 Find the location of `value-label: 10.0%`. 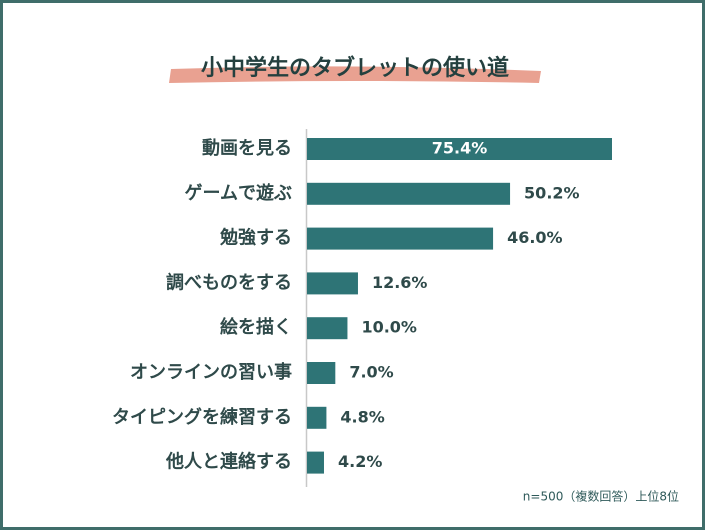

value-label: 10.0% is located at coordinates (389, 327).